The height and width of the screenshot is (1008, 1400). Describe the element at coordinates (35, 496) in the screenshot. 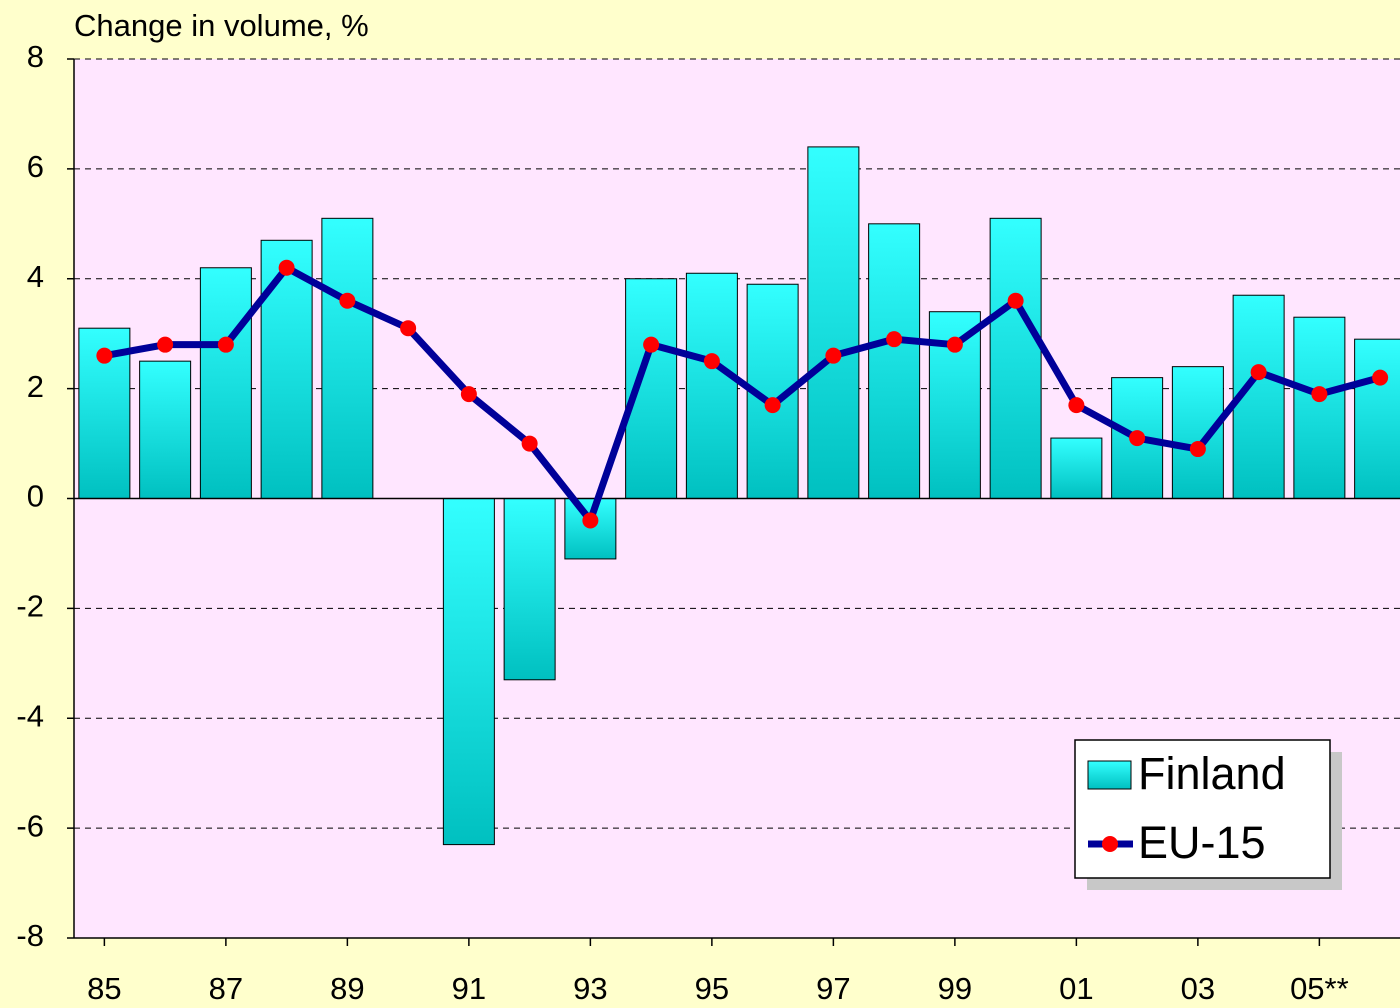

I see `y-tick-label: 0` at that location.